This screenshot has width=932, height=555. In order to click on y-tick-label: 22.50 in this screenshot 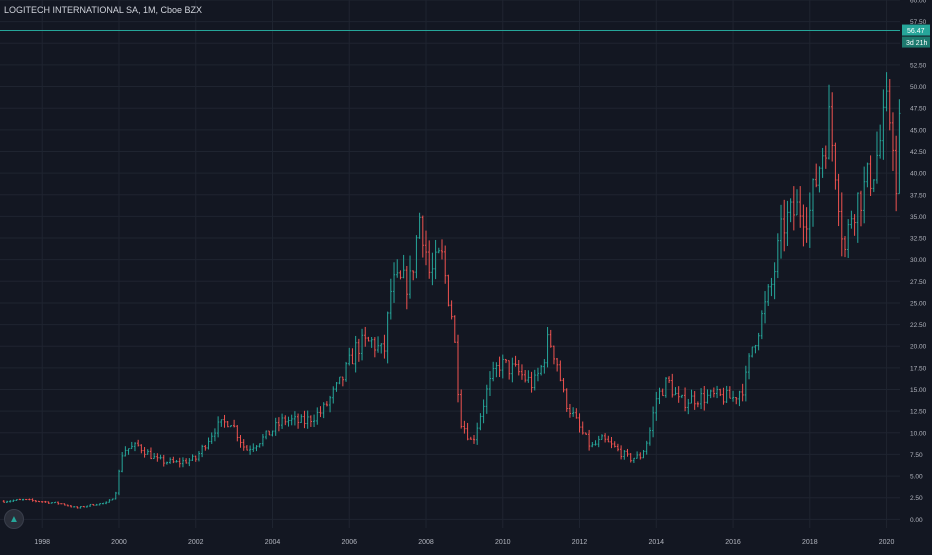, I will do `click(918, 325)`.